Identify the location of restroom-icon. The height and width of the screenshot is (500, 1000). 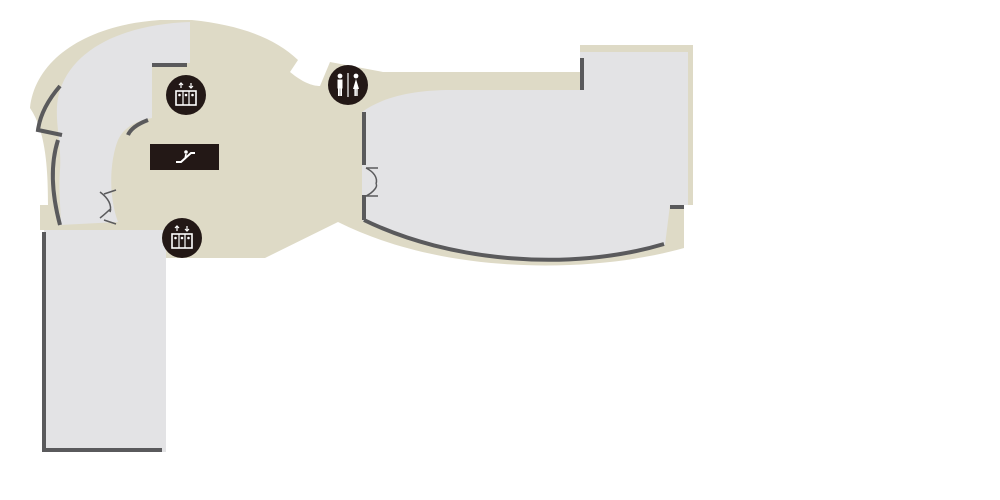
(348, 85).